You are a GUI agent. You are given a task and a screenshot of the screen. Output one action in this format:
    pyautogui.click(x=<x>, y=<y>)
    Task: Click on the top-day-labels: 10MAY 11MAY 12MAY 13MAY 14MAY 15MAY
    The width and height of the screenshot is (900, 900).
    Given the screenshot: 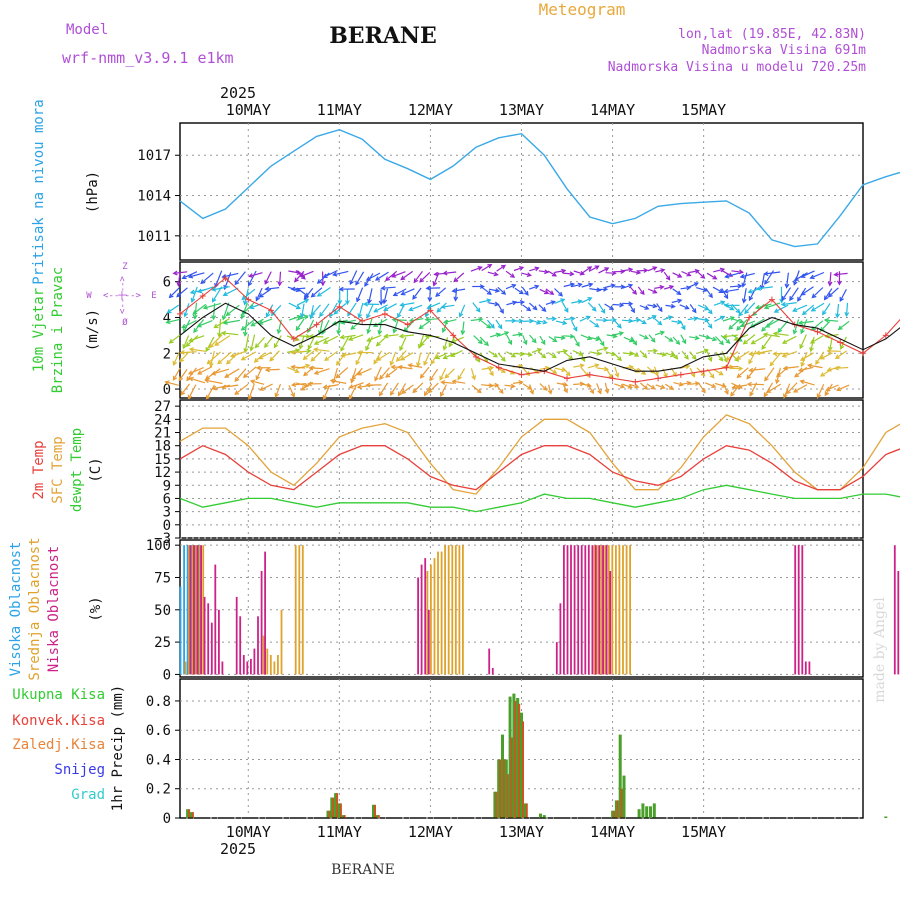 What is the action you would take?
    pyautogui.click(x=476, y=110)
    